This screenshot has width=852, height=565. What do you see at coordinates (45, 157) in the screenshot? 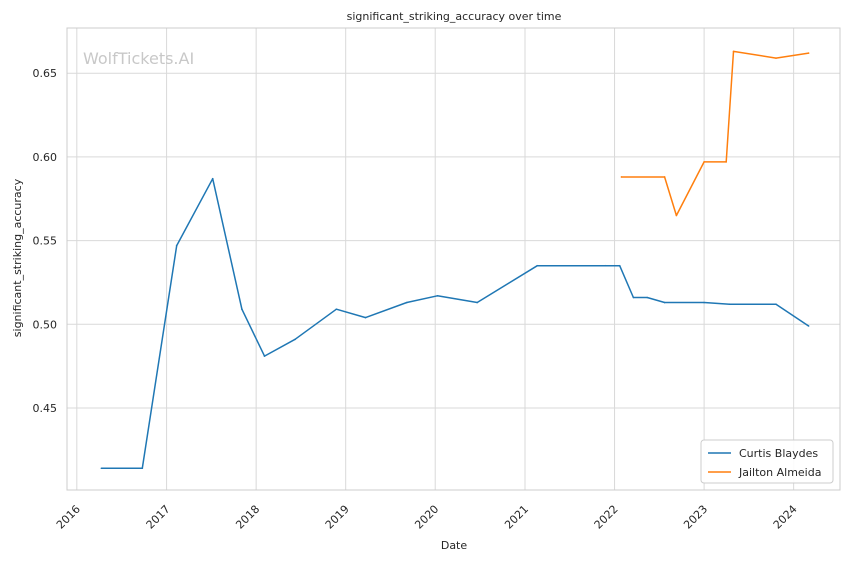
I see `y-tick-label: 0.60` at bounding box center [45, 157].